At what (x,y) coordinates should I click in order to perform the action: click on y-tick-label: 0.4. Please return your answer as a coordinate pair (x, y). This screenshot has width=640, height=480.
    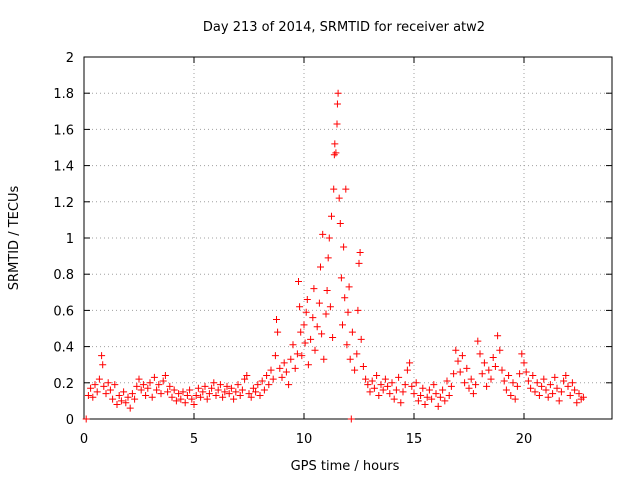
    Looking at the image, I should click on (63, 348).